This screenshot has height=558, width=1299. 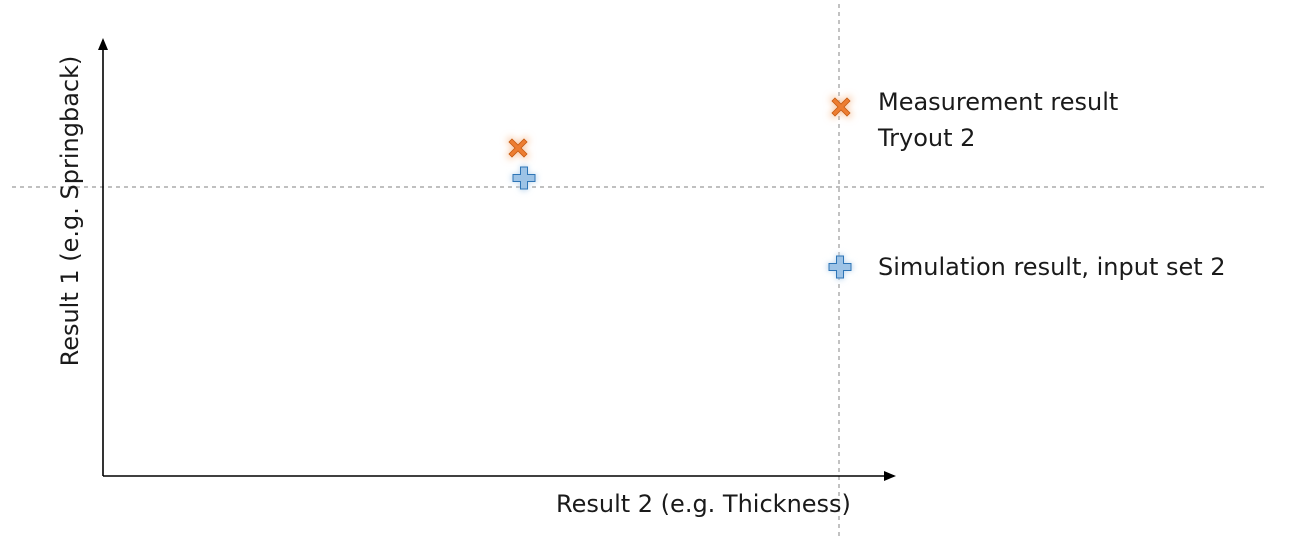 I want to click on measurement-marker-plot, so click(x=518, y=148).